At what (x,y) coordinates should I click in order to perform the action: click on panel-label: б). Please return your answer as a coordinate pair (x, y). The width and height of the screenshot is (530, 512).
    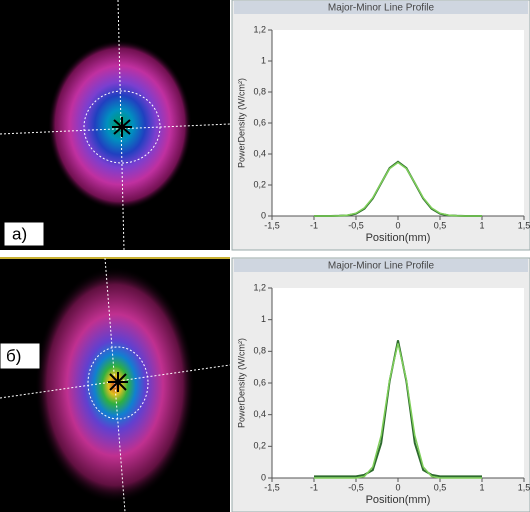
    Looking at the image, I should click on (13, 355).